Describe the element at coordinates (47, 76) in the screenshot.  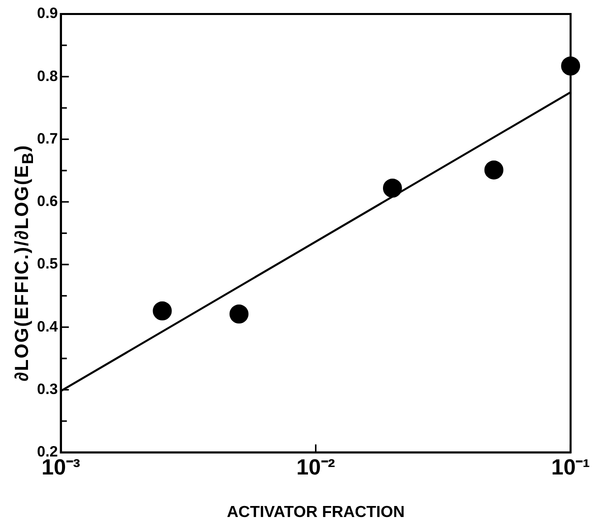
I see `y-tick-label: 0.8` at that location.